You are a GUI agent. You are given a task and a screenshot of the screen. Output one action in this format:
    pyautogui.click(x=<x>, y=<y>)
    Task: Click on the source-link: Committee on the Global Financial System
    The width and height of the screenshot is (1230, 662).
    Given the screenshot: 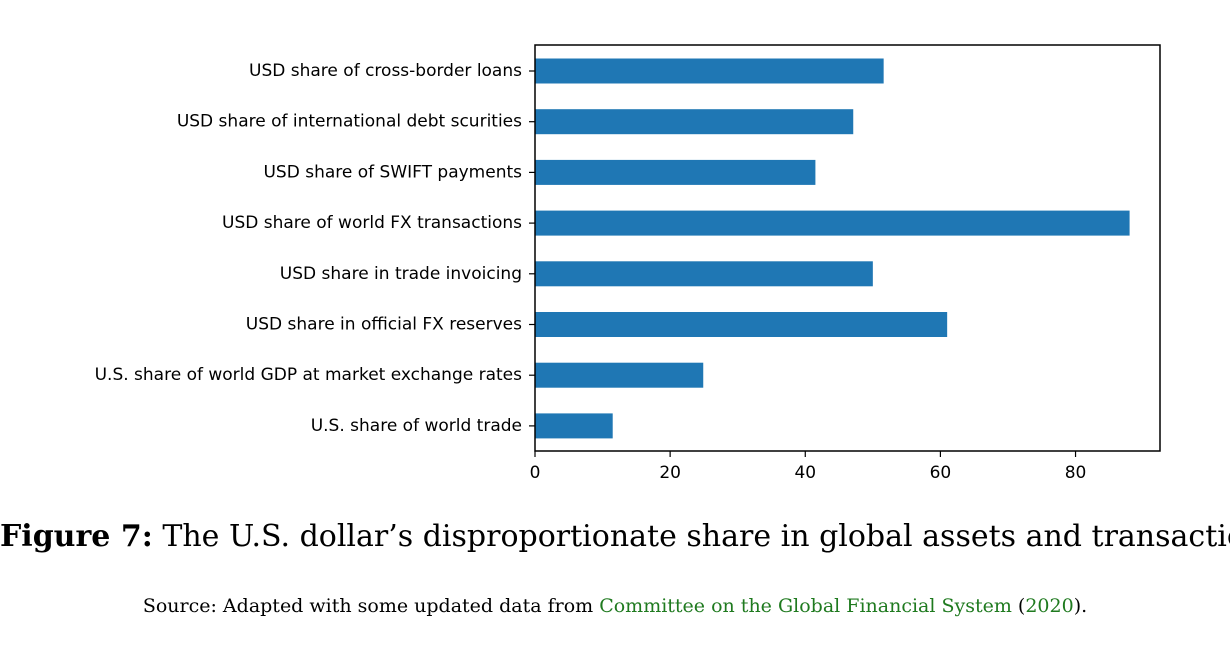 What is the action you would take?
    pyautogui.click(x=805, y=606)
    